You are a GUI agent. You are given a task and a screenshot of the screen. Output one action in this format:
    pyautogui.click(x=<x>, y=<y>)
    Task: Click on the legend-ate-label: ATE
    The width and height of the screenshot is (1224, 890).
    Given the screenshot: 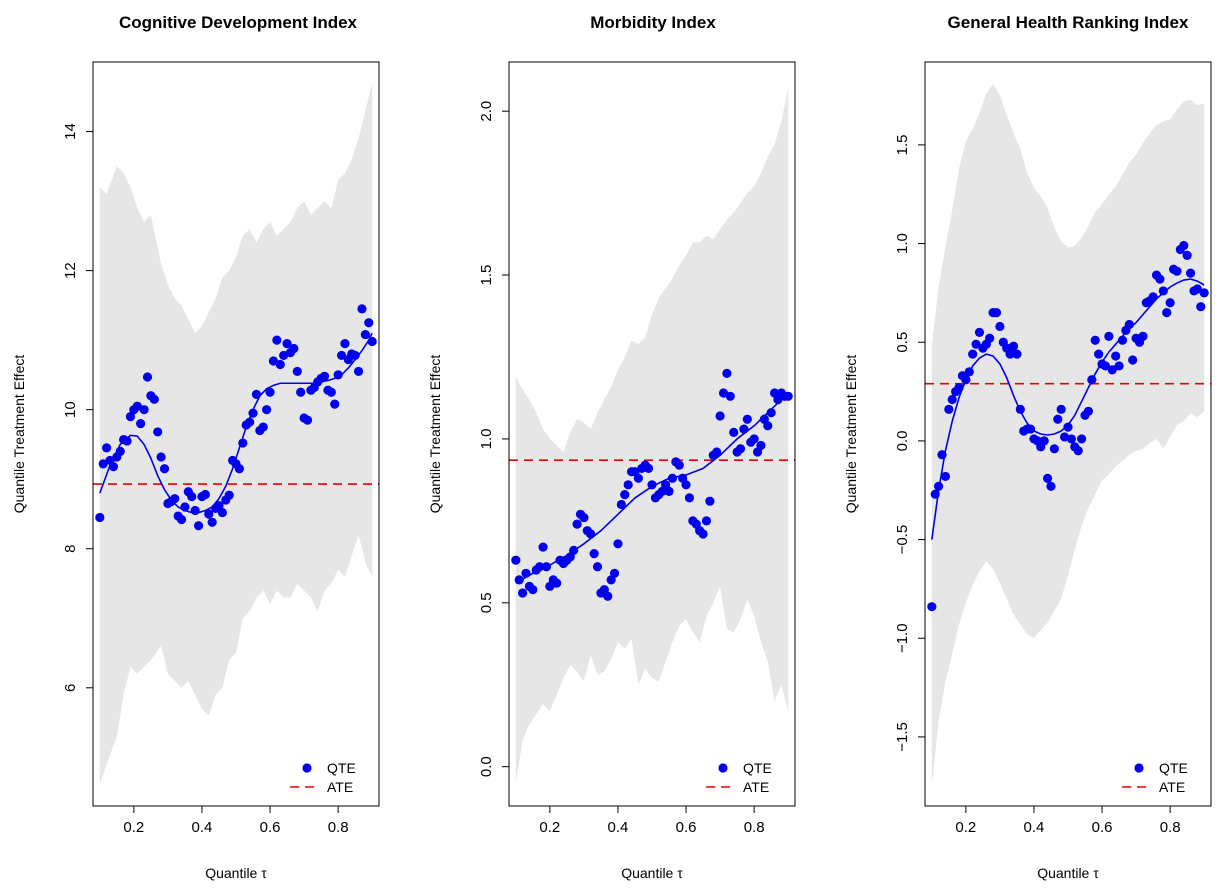 What is the action you would take?
    pyautogui.click(x=1172, y=787)
    